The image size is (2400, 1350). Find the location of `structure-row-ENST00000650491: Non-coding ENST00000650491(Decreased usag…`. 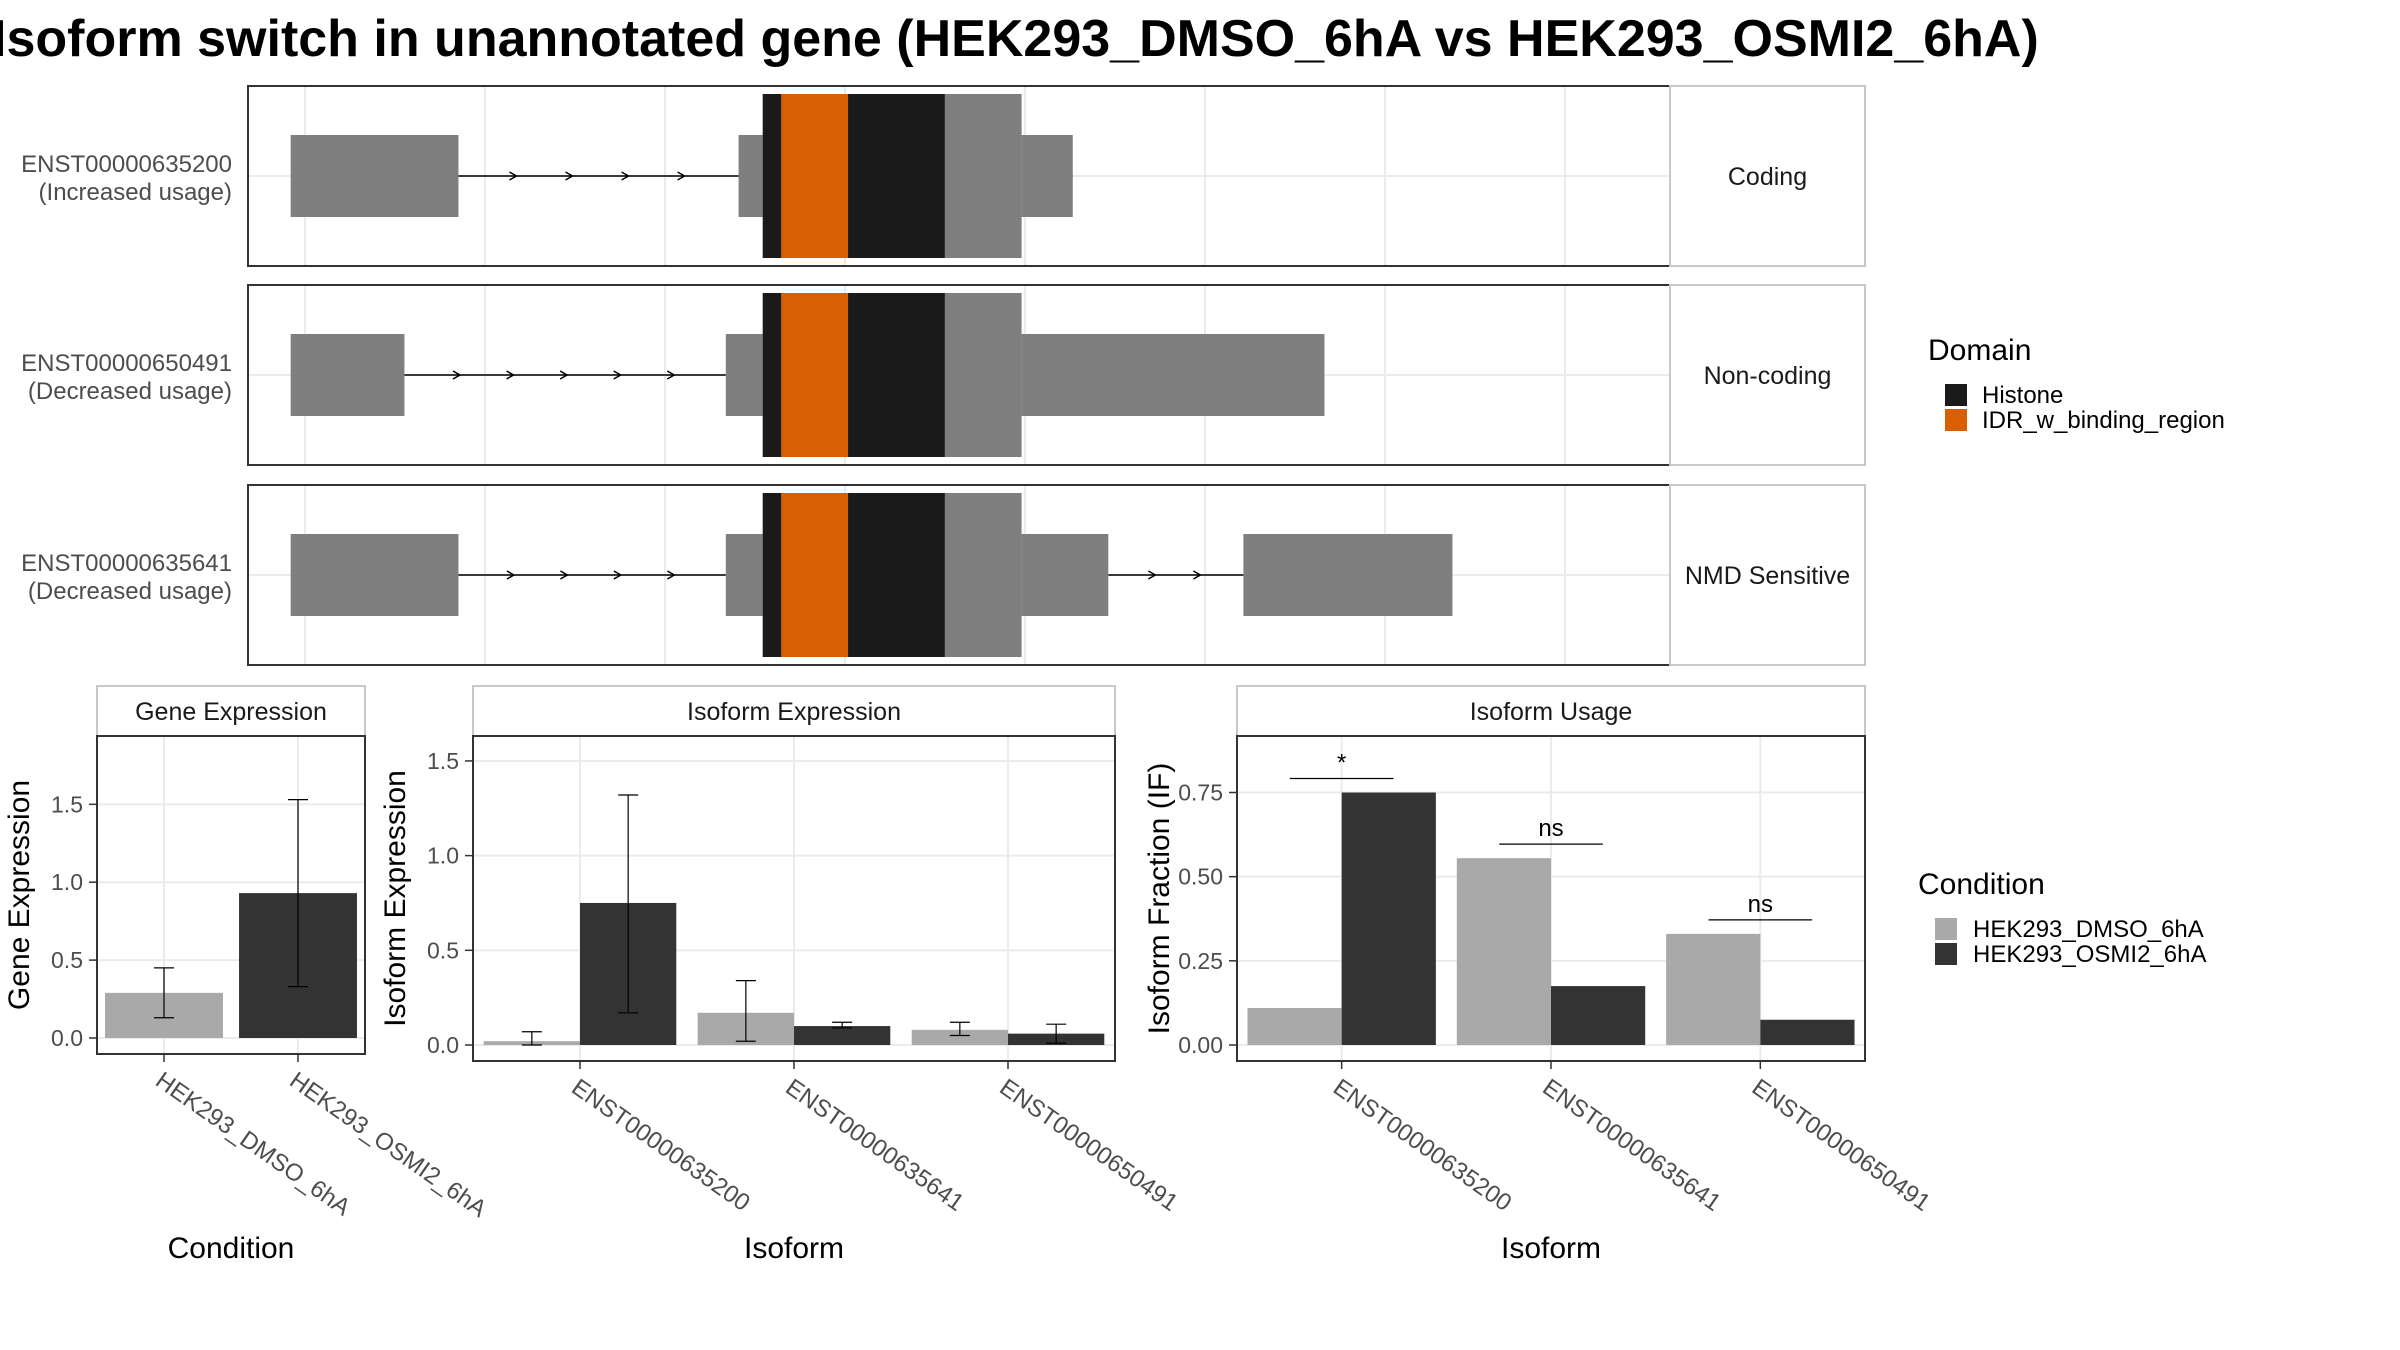

structure-row-ENST00000650491: Non-coding ENST00000650491(Decreased usag… is located at coordinates (943, 375).